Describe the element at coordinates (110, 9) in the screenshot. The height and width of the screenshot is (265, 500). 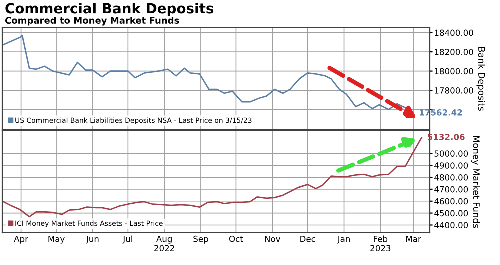
I see `chart-title: Commercial Bank Deposits` at that location.